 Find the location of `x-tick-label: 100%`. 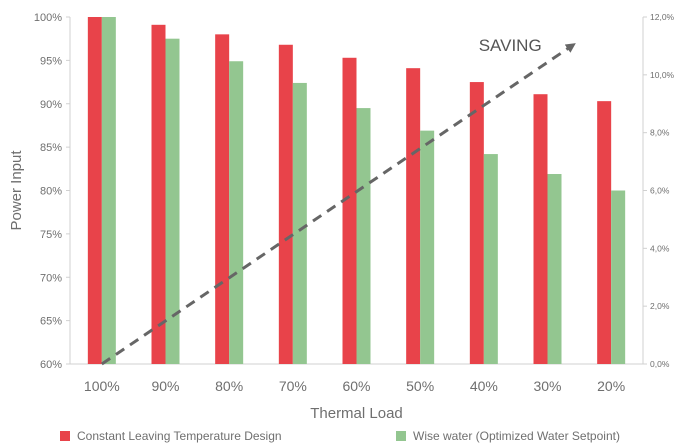

x-tick-label: 100% is located at coordinates (102, 386).